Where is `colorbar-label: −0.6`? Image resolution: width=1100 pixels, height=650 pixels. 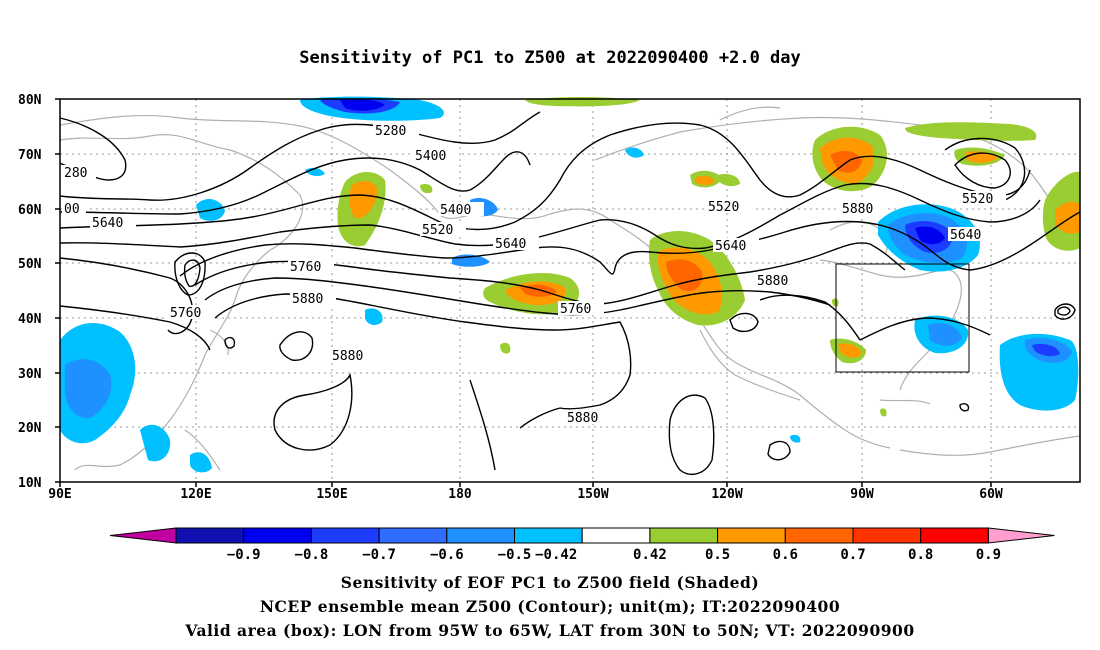
colorbar-label: −0.6 is located at coordinates (447, 555).